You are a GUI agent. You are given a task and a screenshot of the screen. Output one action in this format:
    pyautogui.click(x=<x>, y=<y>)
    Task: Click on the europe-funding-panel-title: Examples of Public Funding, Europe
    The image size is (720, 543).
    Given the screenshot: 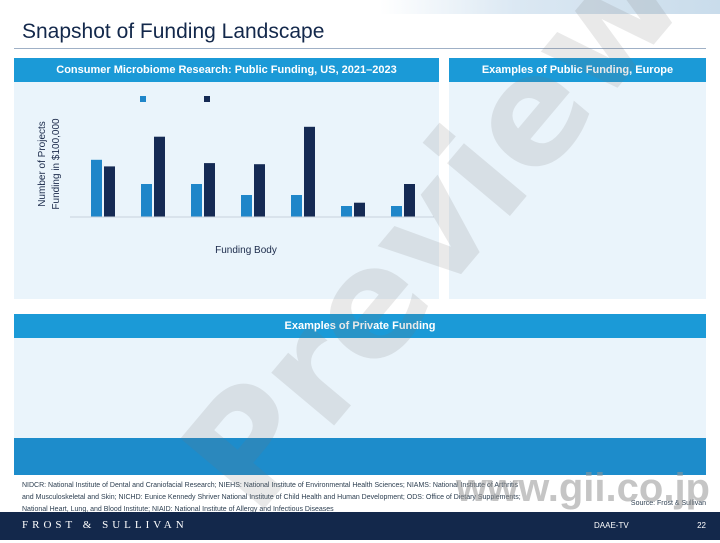 What is the action you would take?
    pyautogui.click(x=577, y=70)
    